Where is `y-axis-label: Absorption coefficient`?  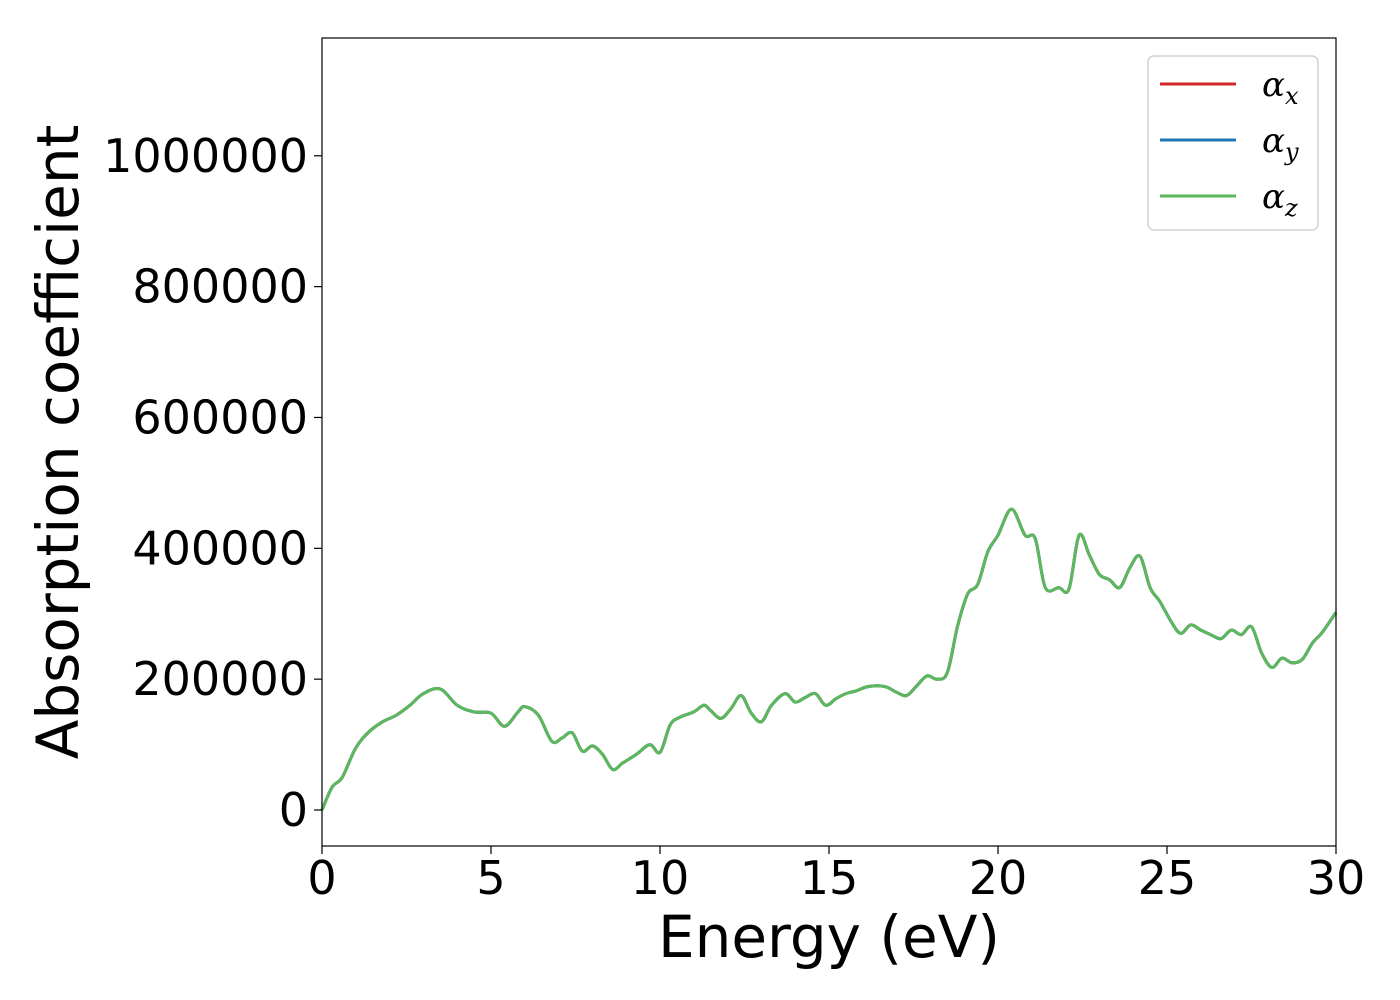
y-axis-label: Absorption coefficient is located at coordinates (58, 442).